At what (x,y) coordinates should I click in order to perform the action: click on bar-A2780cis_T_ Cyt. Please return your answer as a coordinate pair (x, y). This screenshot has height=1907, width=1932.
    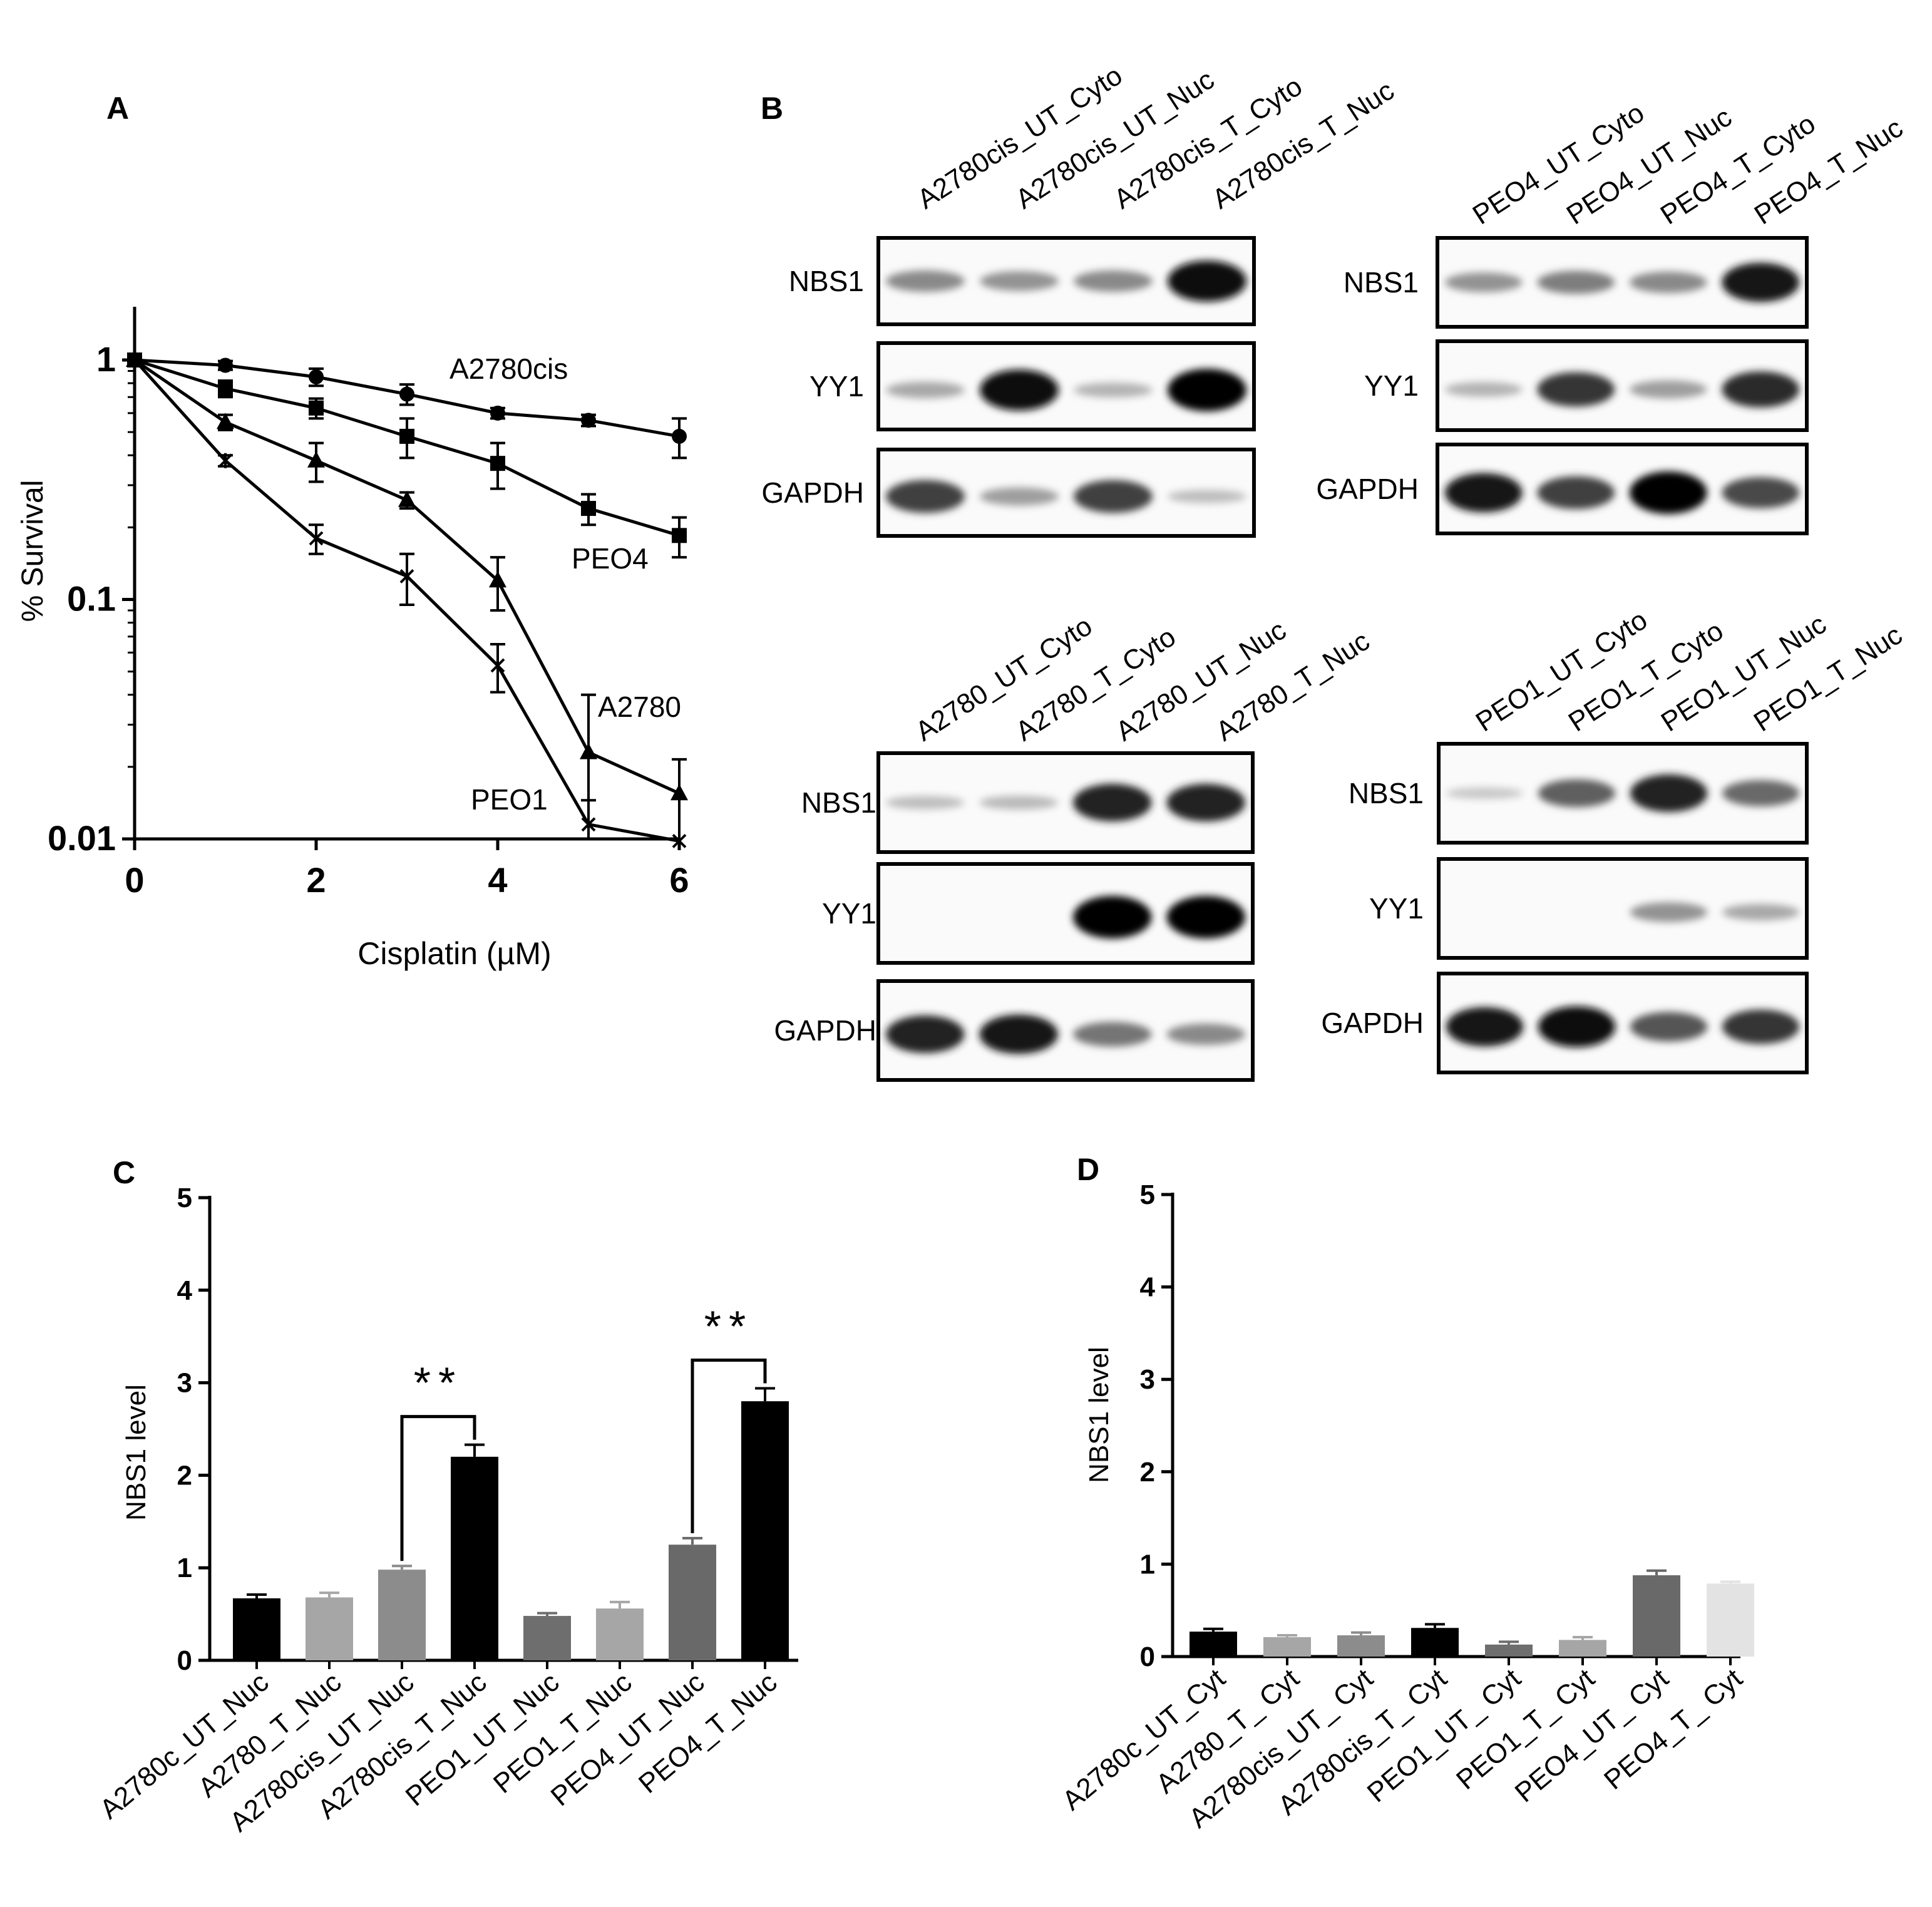
    Looking at the image, I should click on (1435, 1642).